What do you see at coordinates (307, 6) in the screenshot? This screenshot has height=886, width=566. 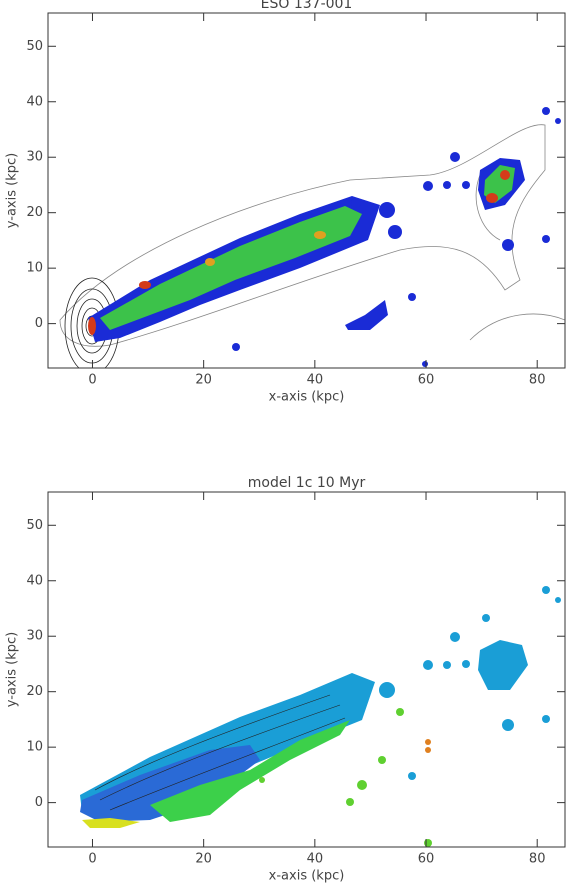 I see `chart-title: ESO 137-001` at bounding box center [307, 6].